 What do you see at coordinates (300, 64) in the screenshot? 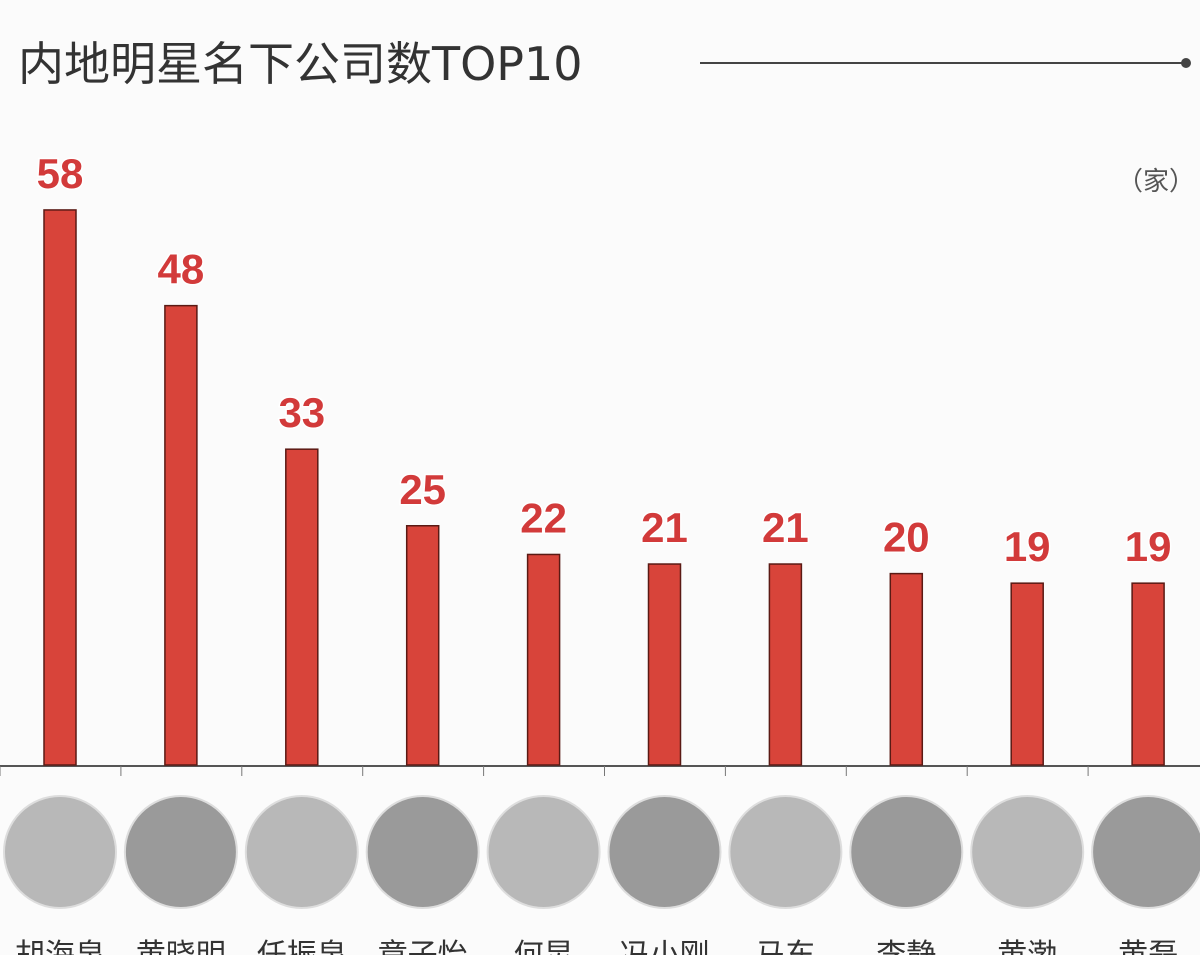
I see `chart-title: 内地明星名下公司数TOP10` at bounding box center [300, 64].